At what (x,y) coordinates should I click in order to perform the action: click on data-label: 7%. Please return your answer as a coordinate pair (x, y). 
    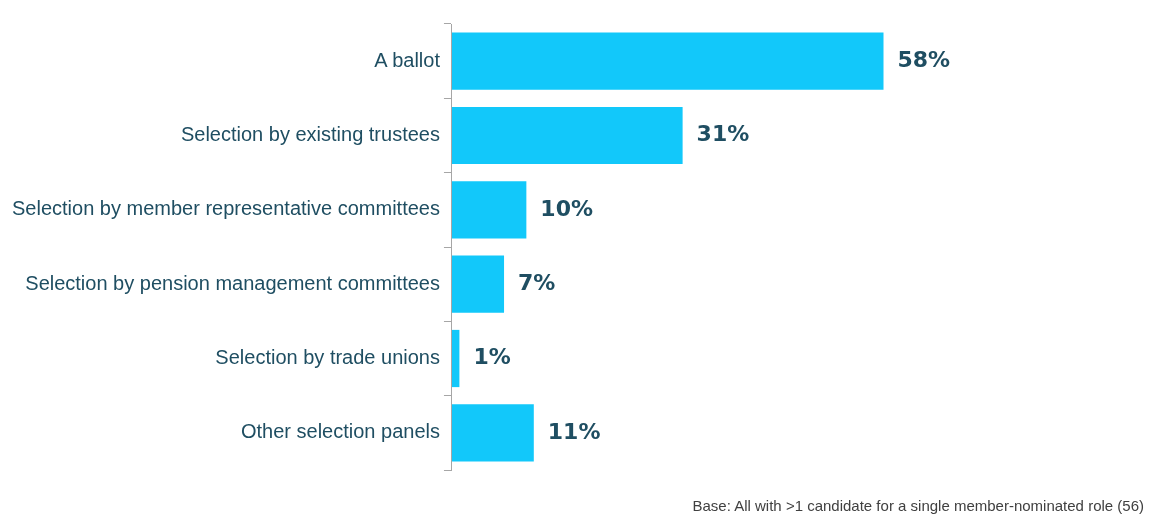
    Looking at the image, I should click on (537, 282).